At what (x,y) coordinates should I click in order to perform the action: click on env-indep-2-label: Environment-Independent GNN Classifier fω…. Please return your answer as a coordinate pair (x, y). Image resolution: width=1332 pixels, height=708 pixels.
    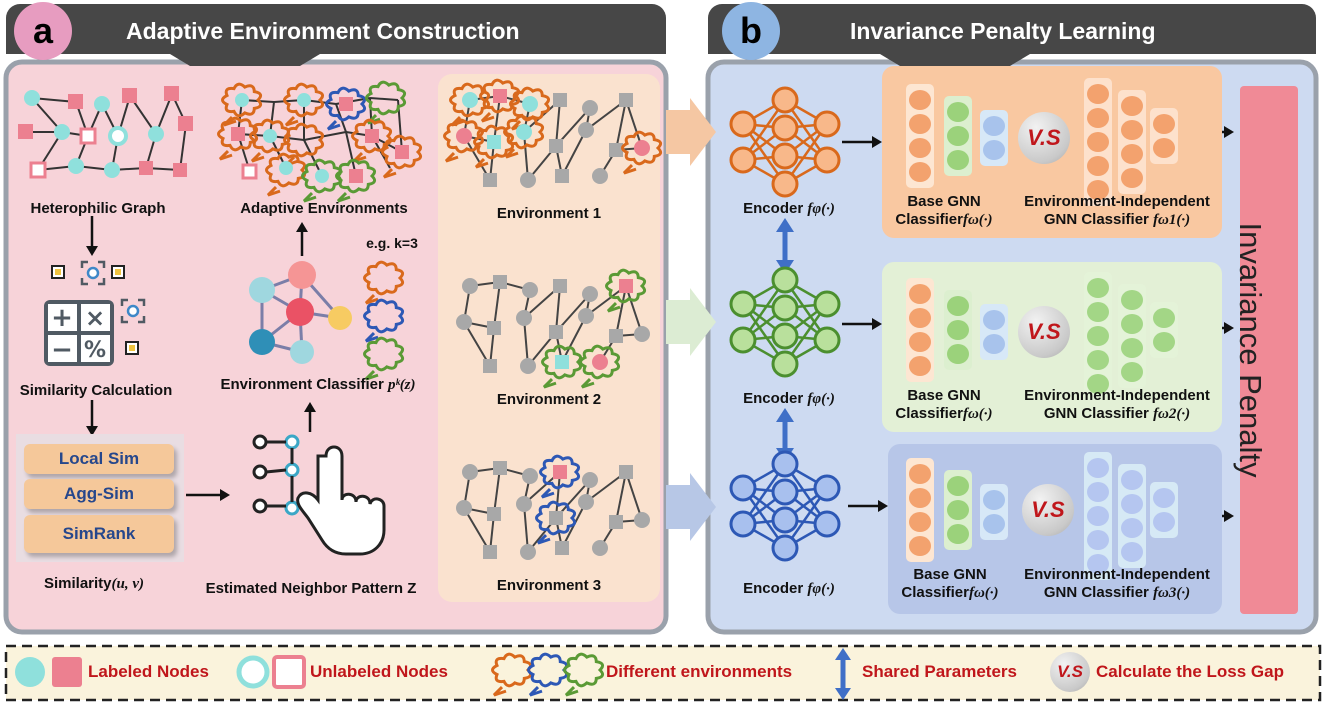
    Looking at the image, I should click on (1117, 404).